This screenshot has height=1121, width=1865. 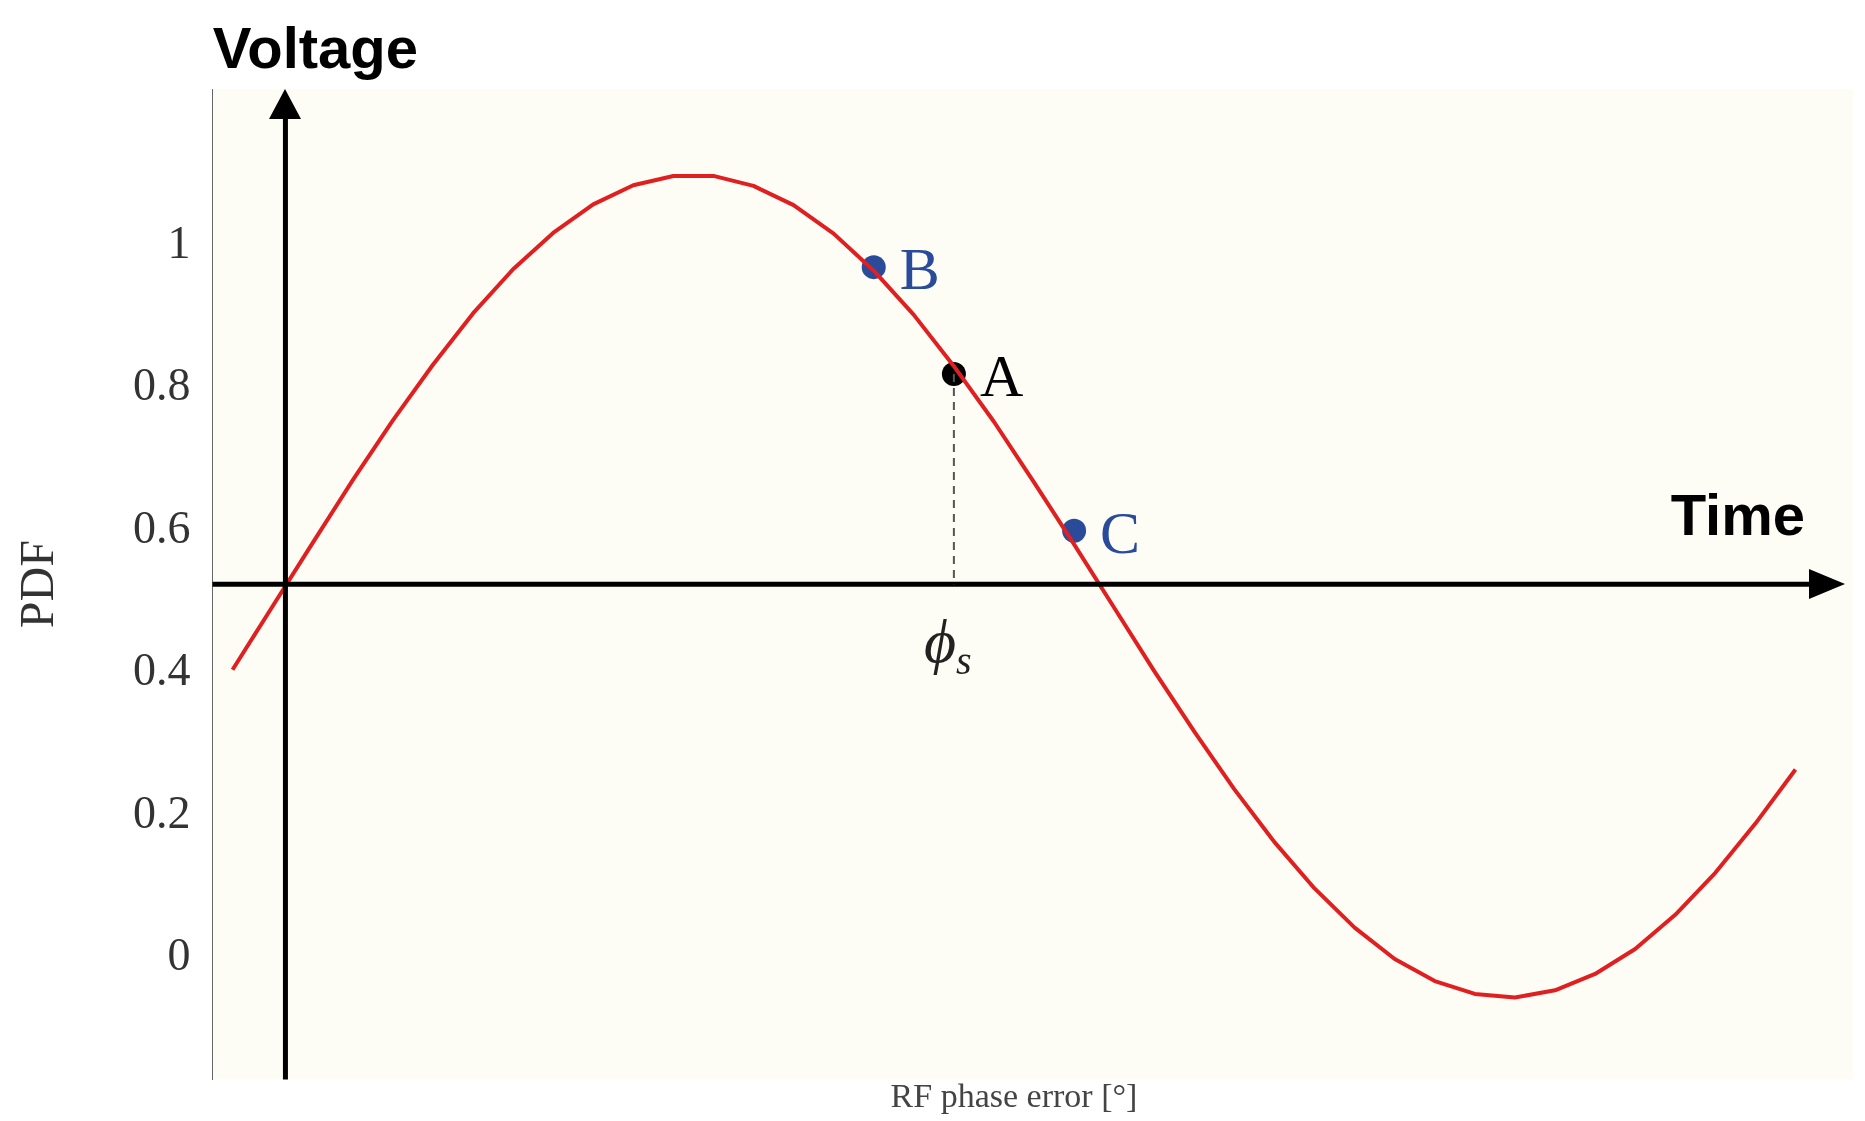 I want to click on series-label: A, so click(x=1001, y=375).